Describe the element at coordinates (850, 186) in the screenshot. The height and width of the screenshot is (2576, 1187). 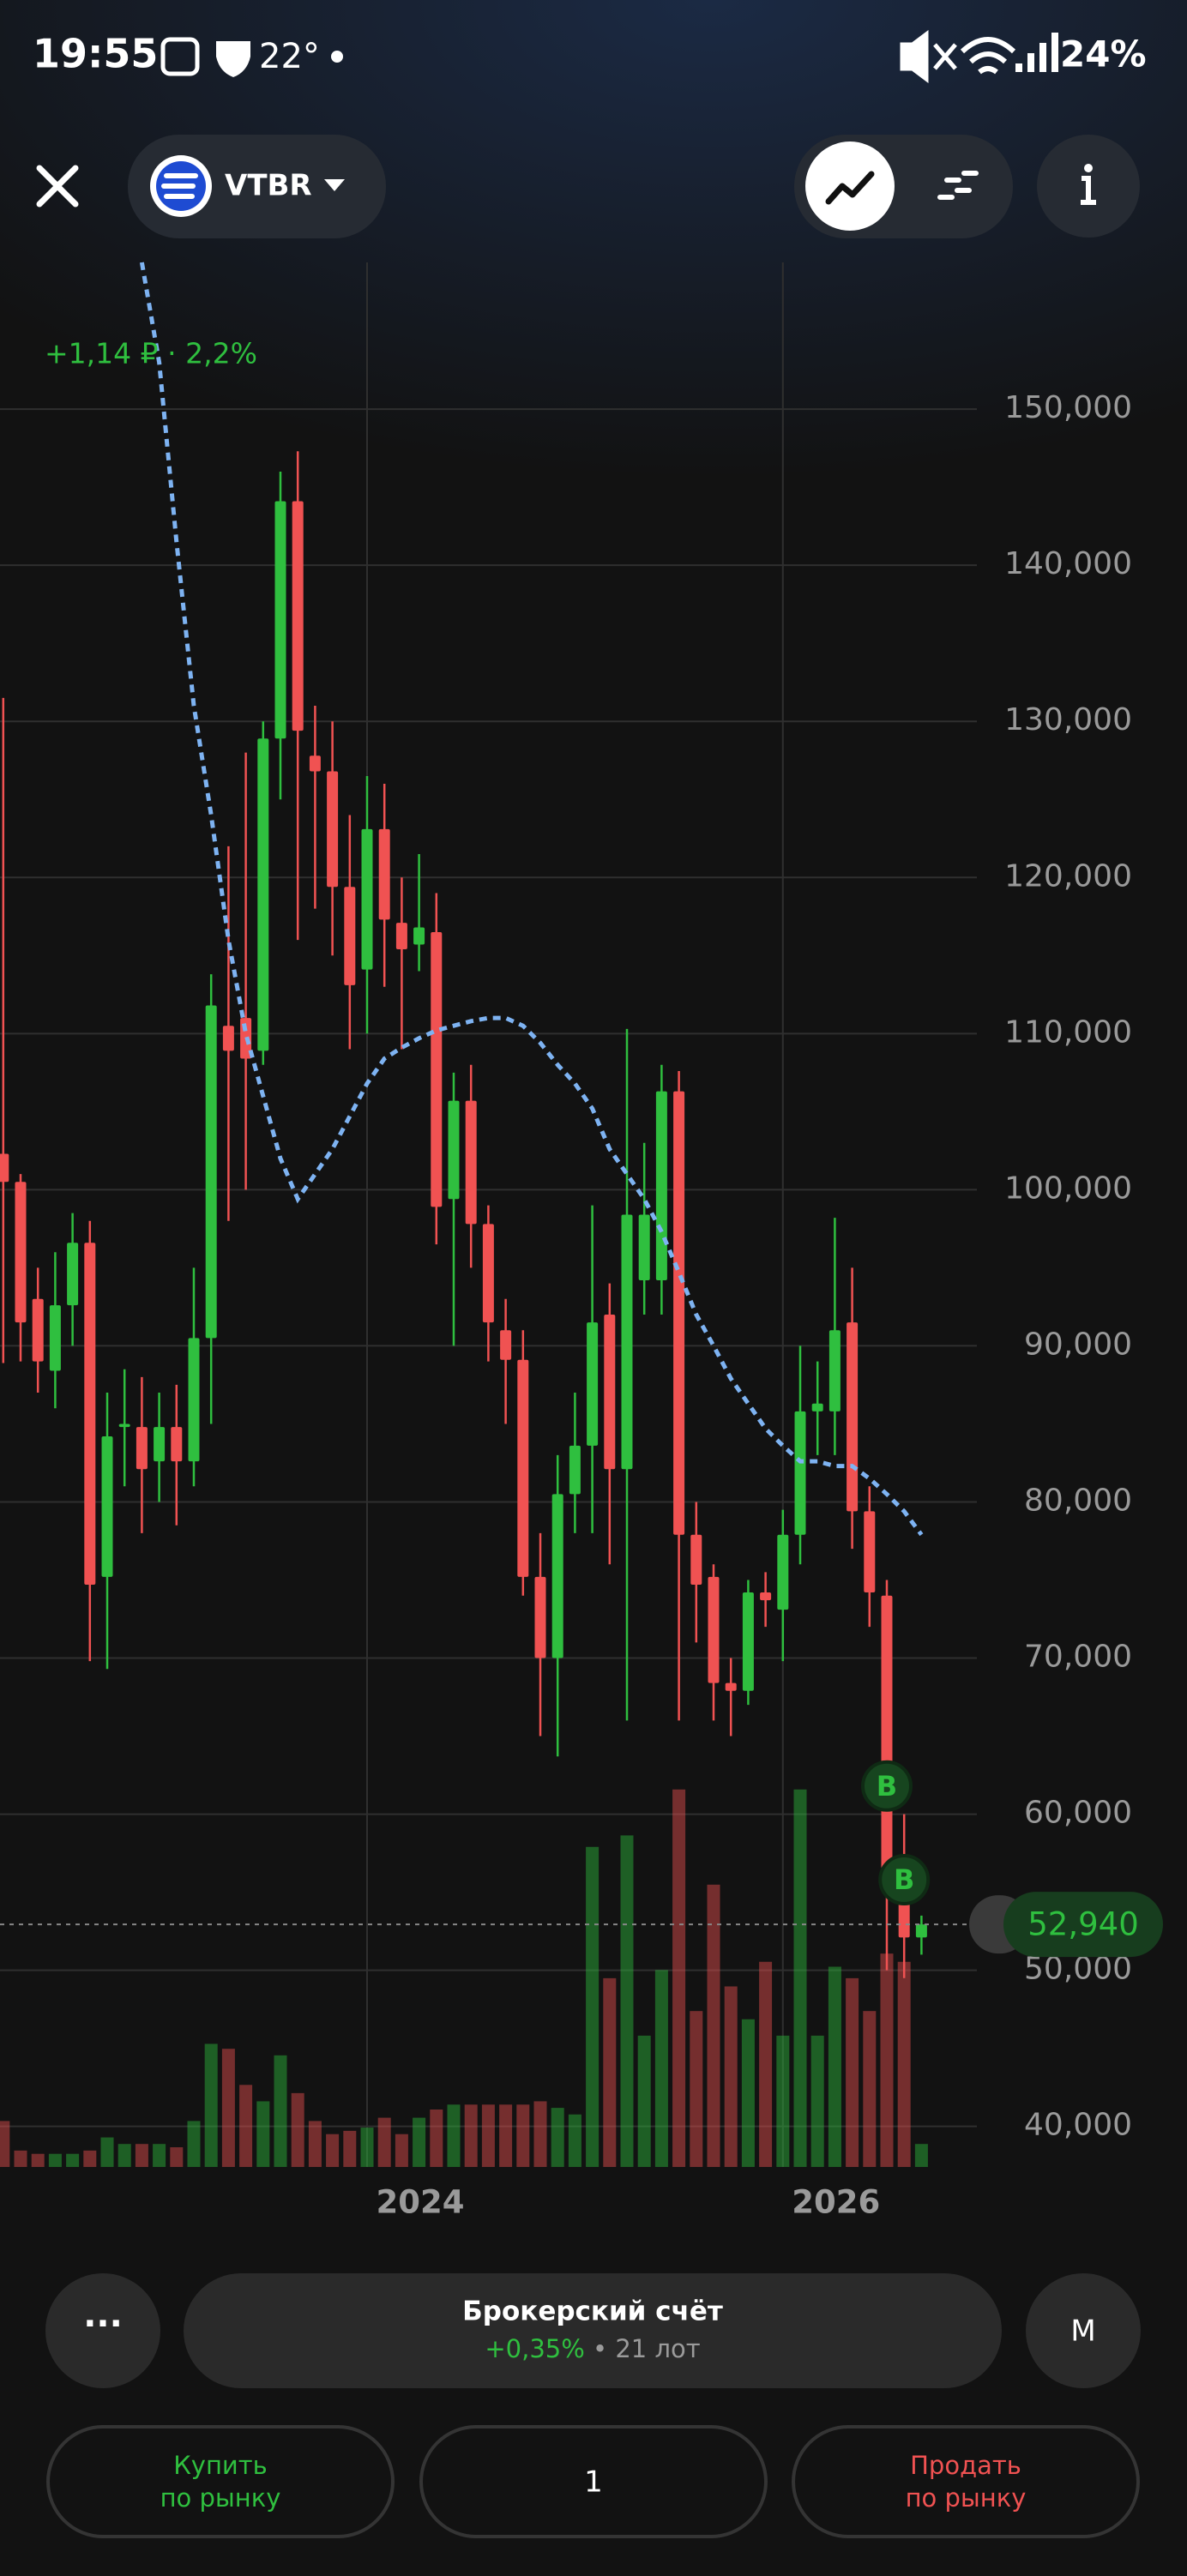
I see `line-mode-button` at that location.